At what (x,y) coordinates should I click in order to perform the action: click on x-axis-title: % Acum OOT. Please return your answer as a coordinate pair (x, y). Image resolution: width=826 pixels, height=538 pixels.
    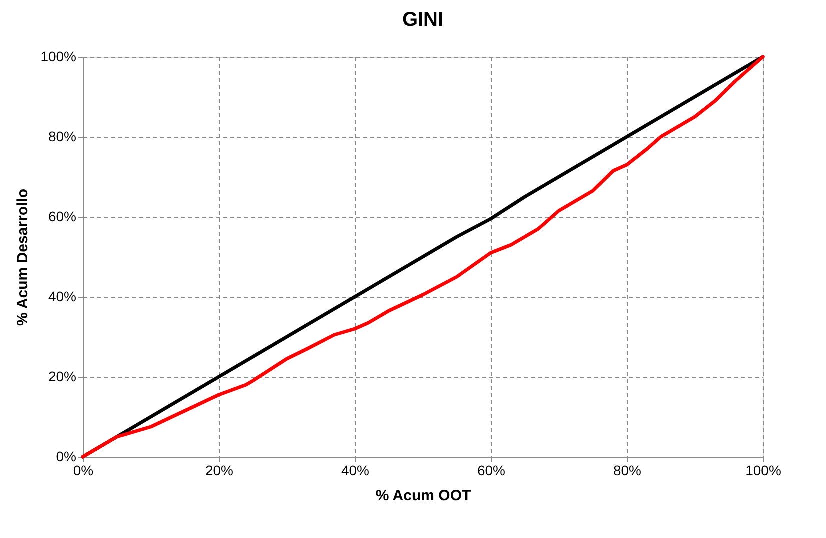
    Looking at the image, I should click on (424, 496).